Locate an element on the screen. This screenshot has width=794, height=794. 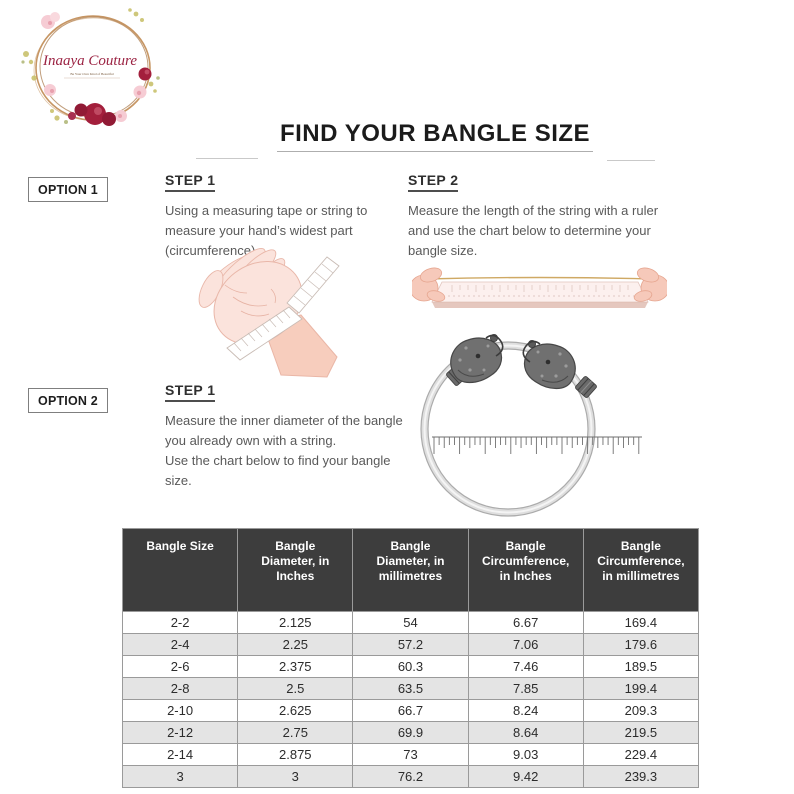
table-cell: 189.5 is located at coordinates (641, 666).